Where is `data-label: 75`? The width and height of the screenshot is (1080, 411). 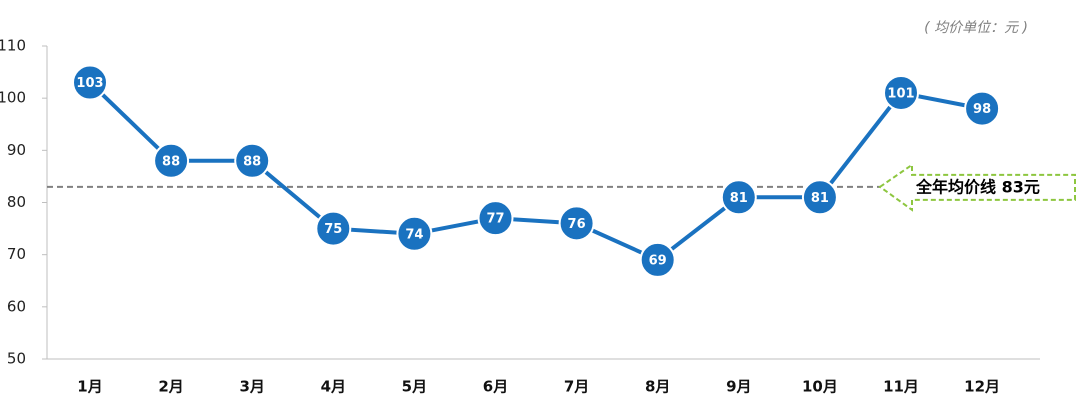
data-label: 75 is located at coordinates (333, 229).